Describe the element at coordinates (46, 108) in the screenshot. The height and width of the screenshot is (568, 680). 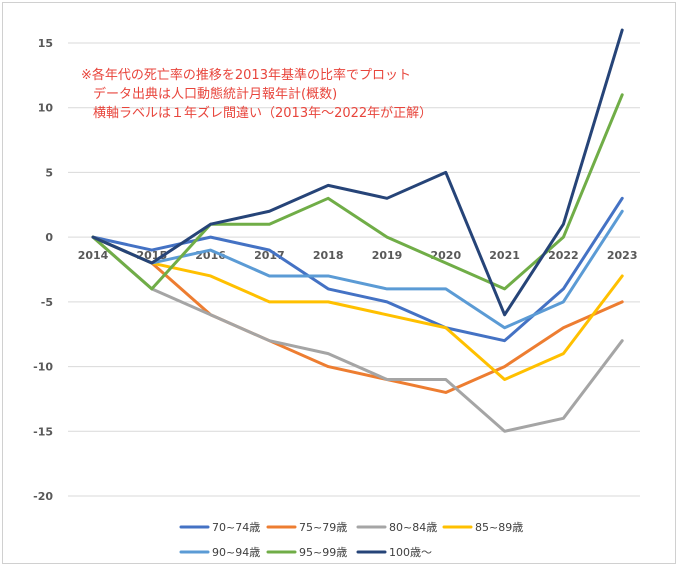
I see `y-tick-label: 10` at that location.